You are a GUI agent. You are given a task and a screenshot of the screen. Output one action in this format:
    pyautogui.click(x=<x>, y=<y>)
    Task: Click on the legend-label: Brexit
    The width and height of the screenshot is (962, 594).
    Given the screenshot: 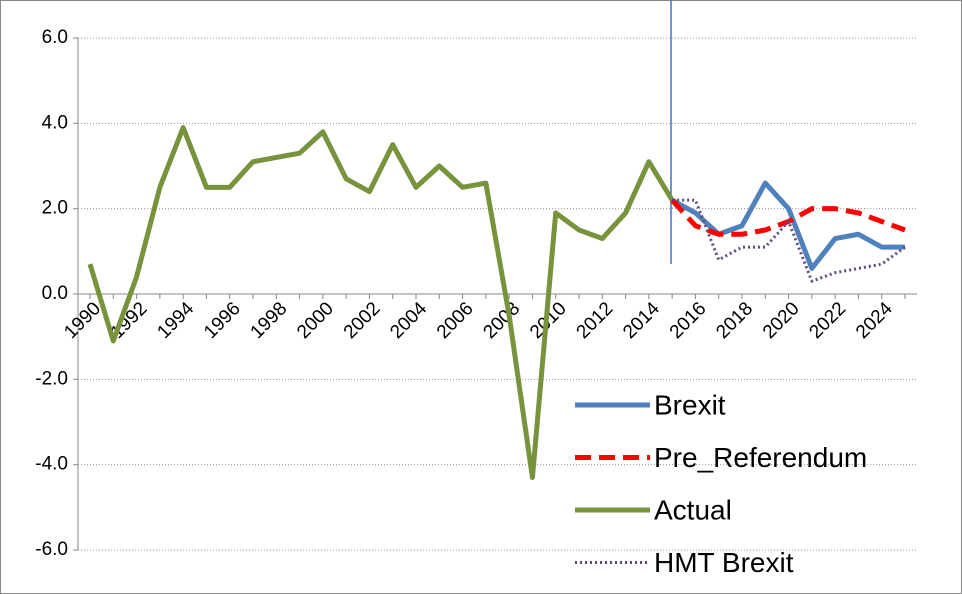 What is the action you would take?
    pyautogui.click(x=690, y=404)
    